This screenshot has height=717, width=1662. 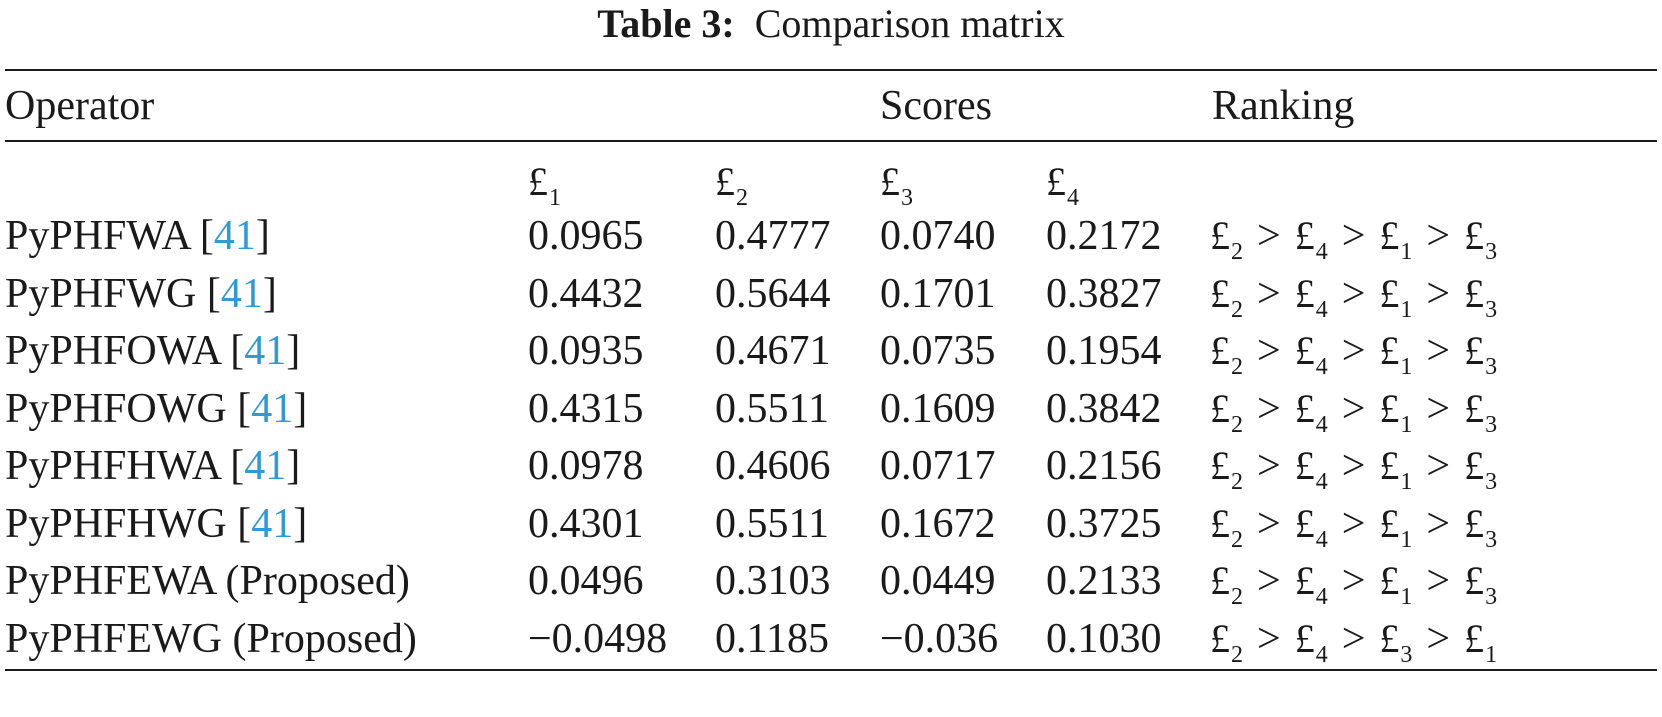 What do you see at coordinates (936, 106) in the screenshot?
I see `header-scores: Scores` at bounding box center [936, 106].